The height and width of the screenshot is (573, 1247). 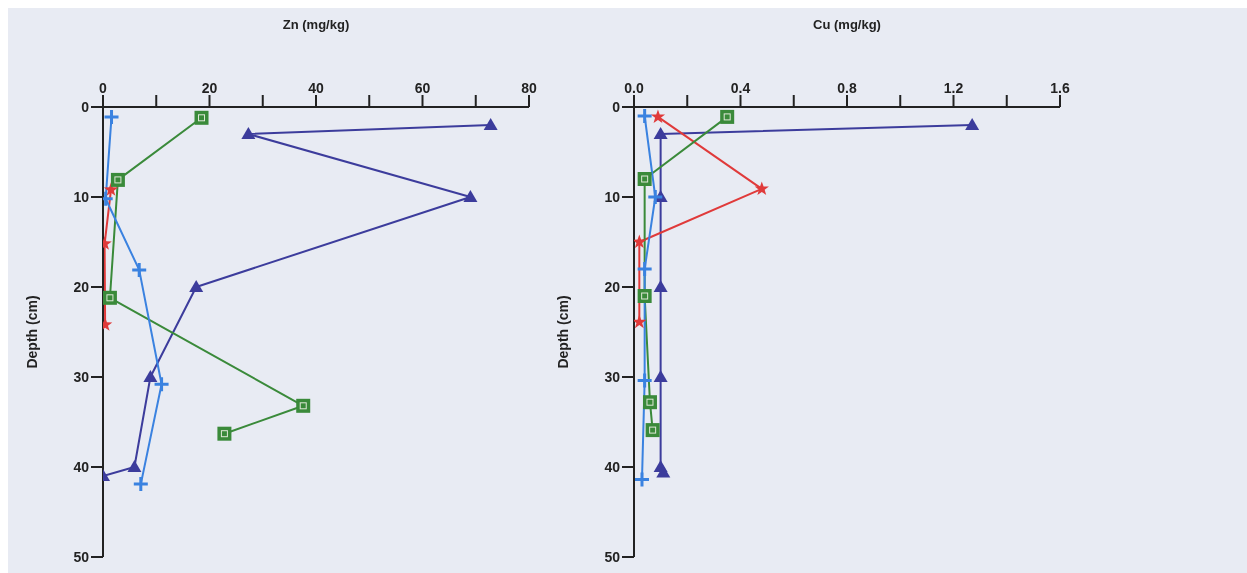 What do you see at coordinates (422, 88) in the screenshot?
I see `x-tick-label: 60` at bounding box center [422, 88].